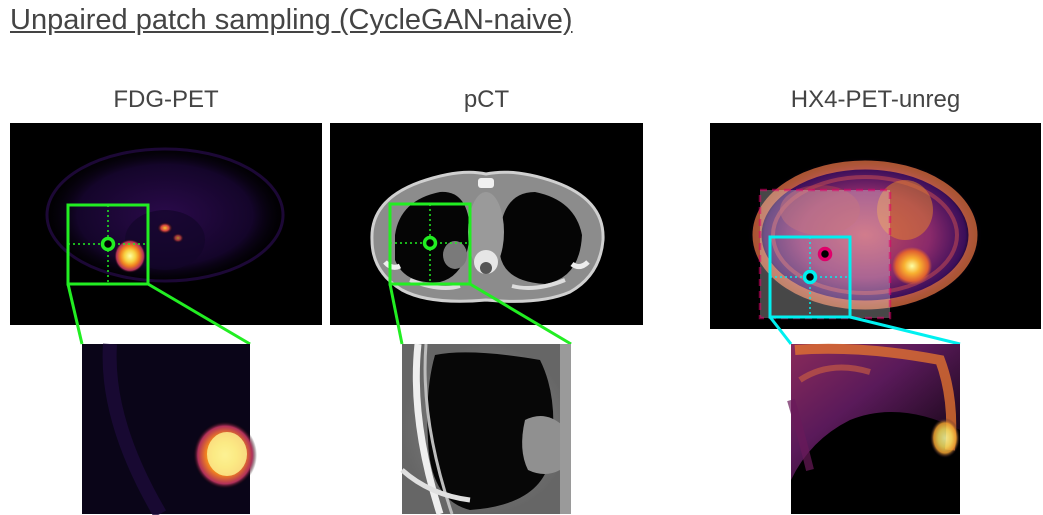 The height and width of the screenshot is (515, 1043). Describe the element at coordinates (486, 99) in the screenshot. I see `panel-title-pct: pCT` at that location.